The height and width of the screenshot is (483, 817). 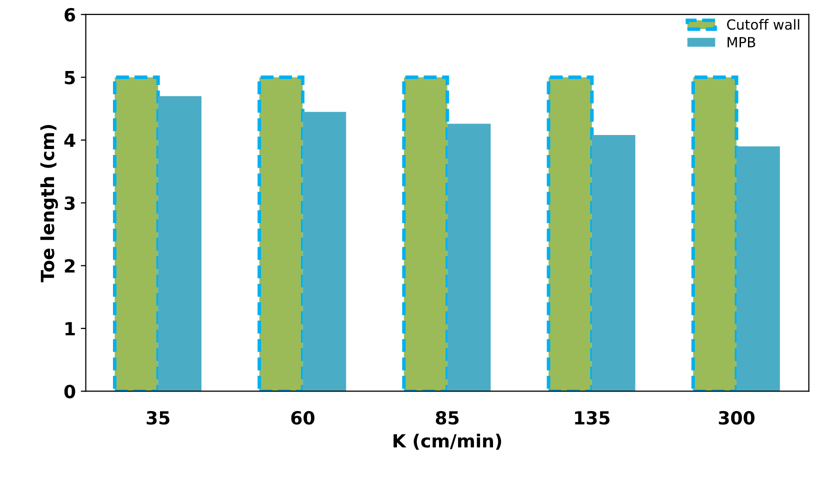 I want to click on y-tick-label: 4, so click(x=70, y=140).